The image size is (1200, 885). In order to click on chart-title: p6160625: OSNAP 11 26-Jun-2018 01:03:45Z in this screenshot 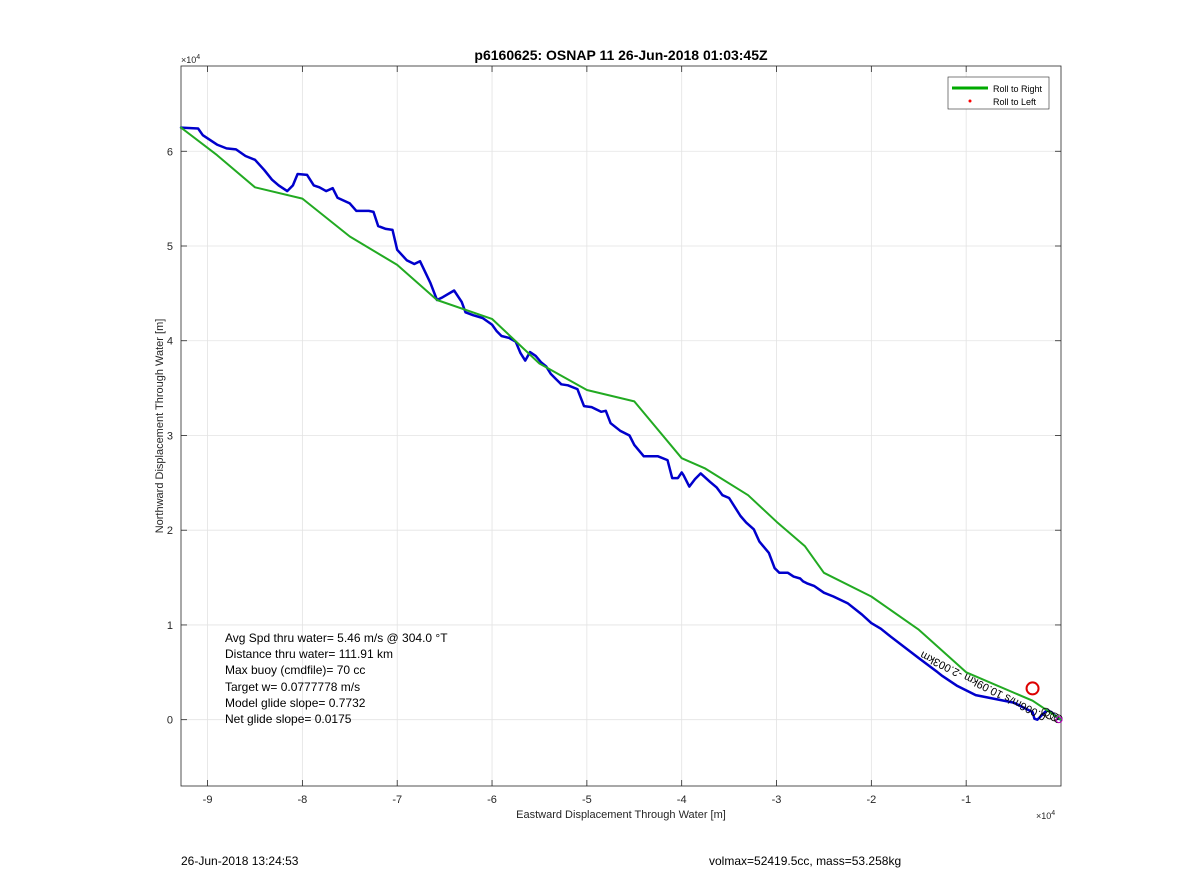, I will do `click(621, 55)`.